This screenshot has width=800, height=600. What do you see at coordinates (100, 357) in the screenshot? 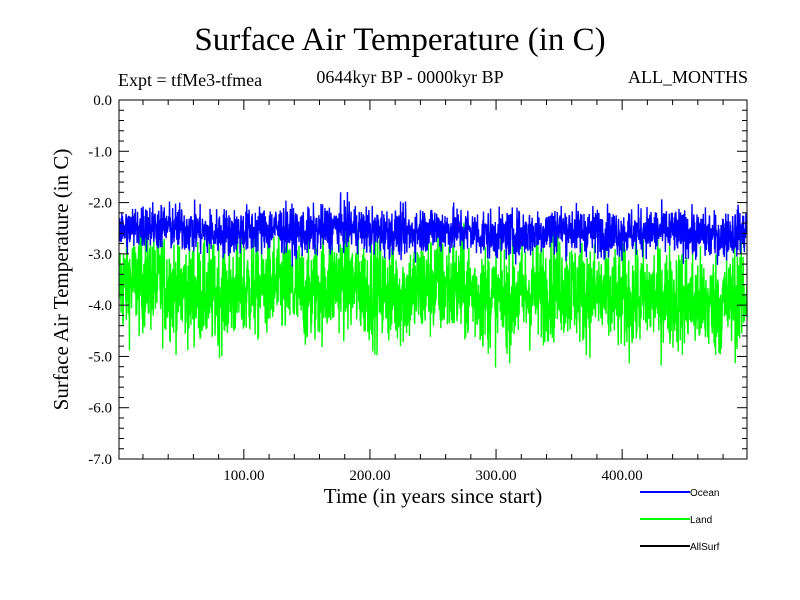
I see `y-tick-label: -5.0` at bounding box center [100, 357].